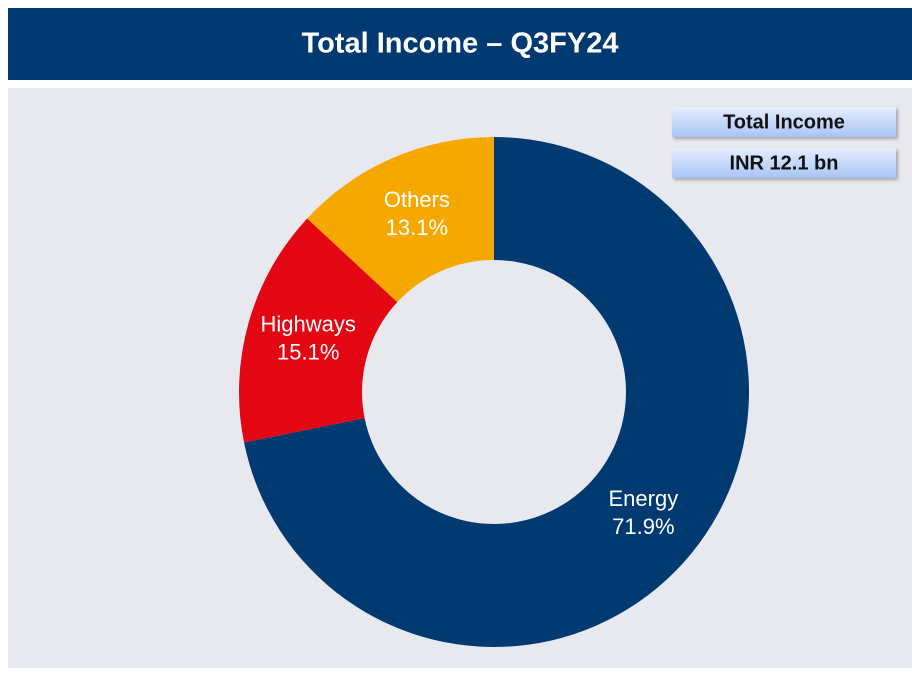  What do you see at coordinates (308, 351) in the screenshot?
I see `value-label: 15.1%` at bounding box center [308, 351].